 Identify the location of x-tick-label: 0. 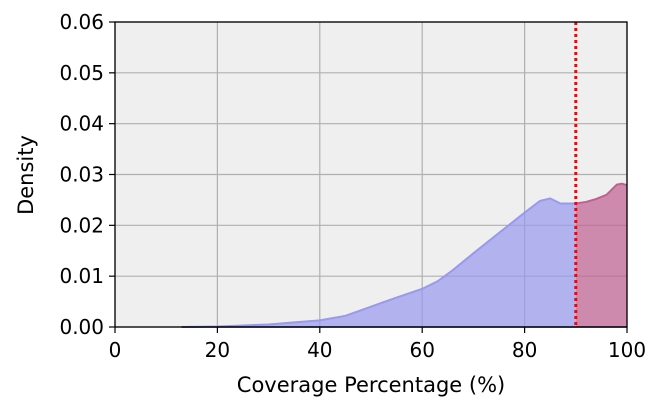
(115, 350).